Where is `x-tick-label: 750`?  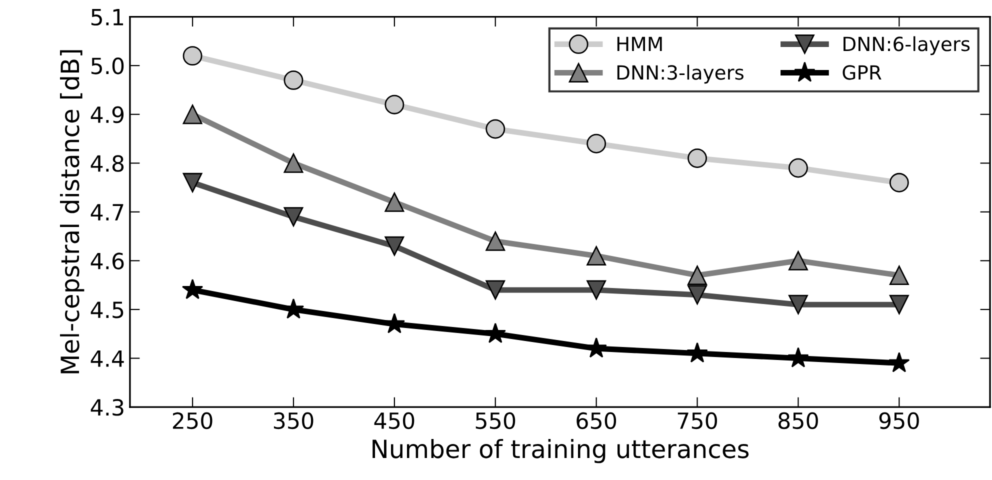
x-tick-label: 750 is located at coordinates (698, 421).